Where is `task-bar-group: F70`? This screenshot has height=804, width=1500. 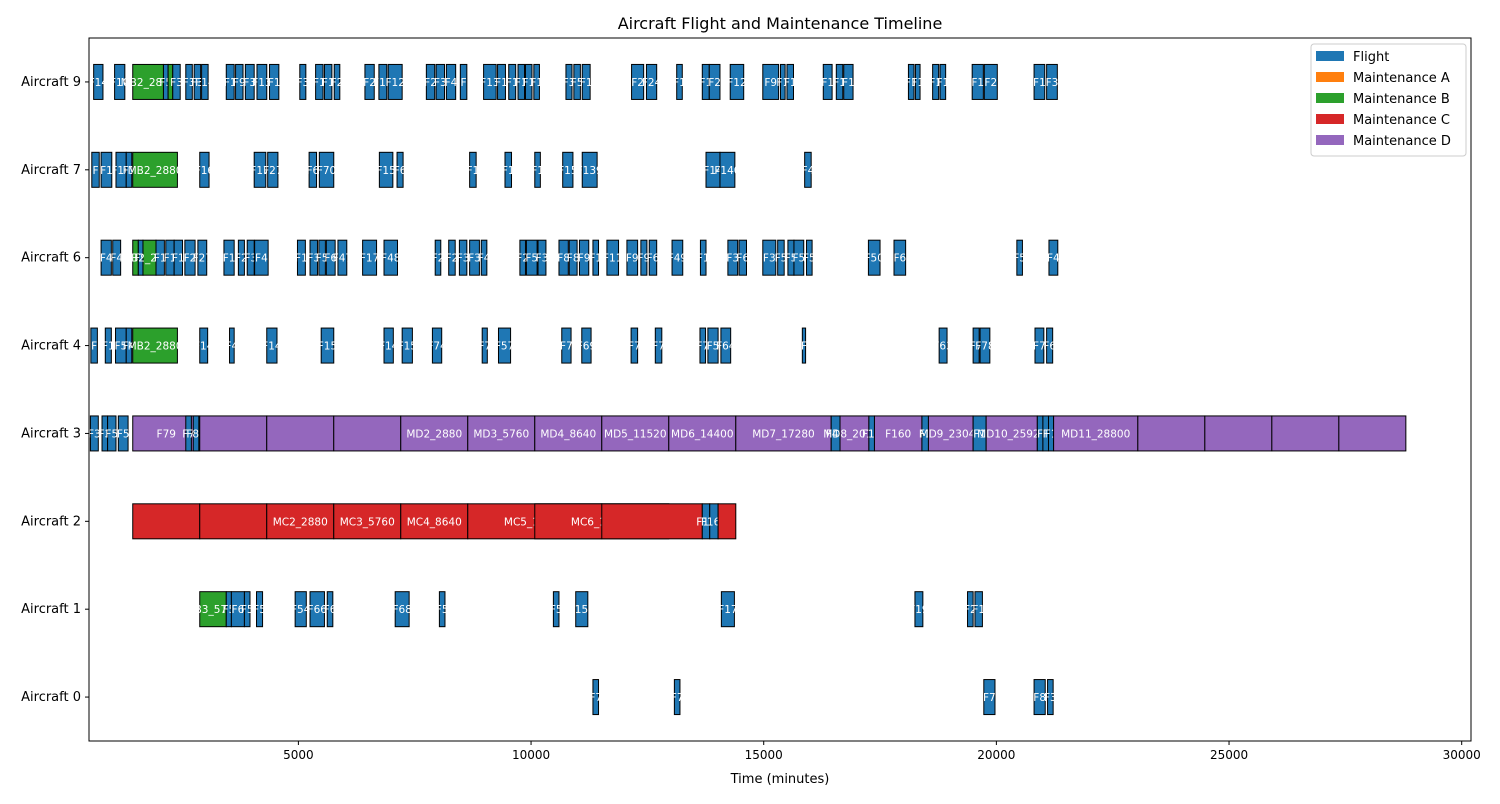 task-bar-group: F70 is located at coordinates (326, 169).